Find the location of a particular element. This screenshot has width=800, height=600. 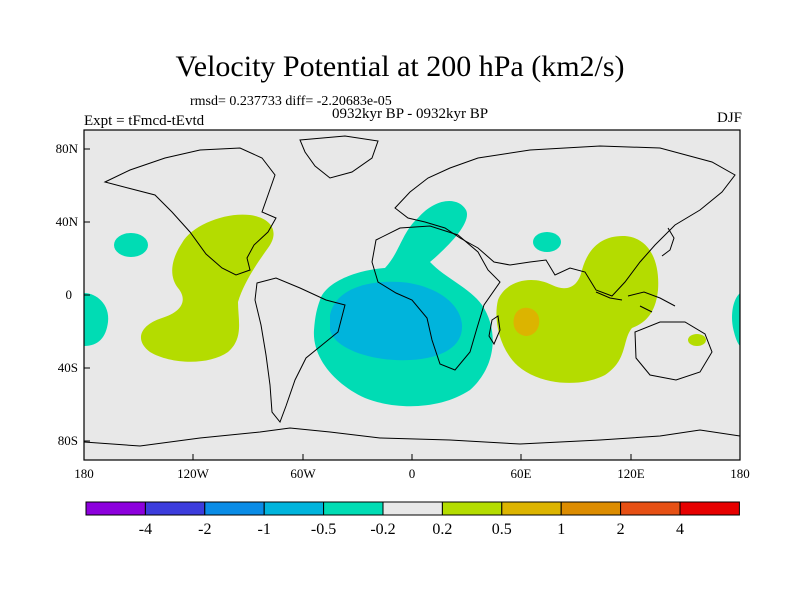

indian-ocean-positive-core is located at coordinates (526, 321).